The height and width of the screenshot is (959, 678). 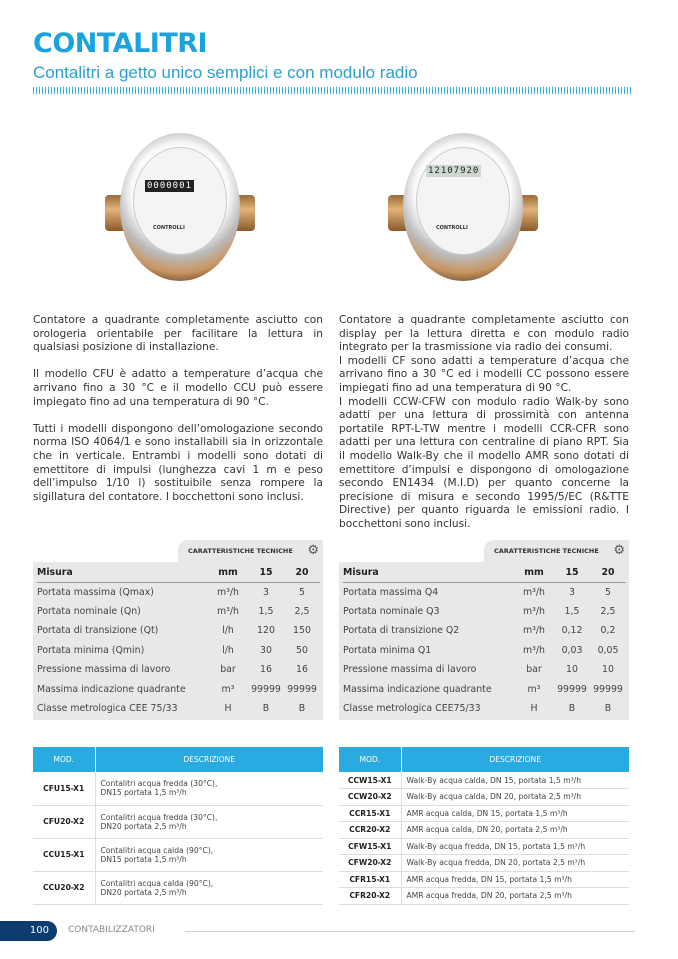 What do you see at coordinates (412, 709) in the screenshot?
I see `table-cell: Classe metrologica CEE75/33` at bounding box center [412, 709].